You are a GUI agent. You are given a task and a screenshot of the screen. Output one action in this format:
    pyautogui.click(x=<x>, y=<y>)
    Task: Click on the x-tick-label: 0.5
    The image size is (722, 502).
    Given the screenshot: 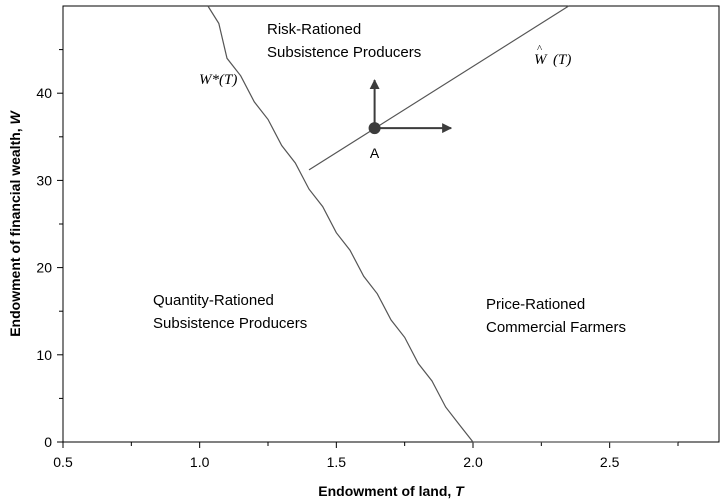 What is the action you would take?
    pyautogui.click(x=63, y=462)
    